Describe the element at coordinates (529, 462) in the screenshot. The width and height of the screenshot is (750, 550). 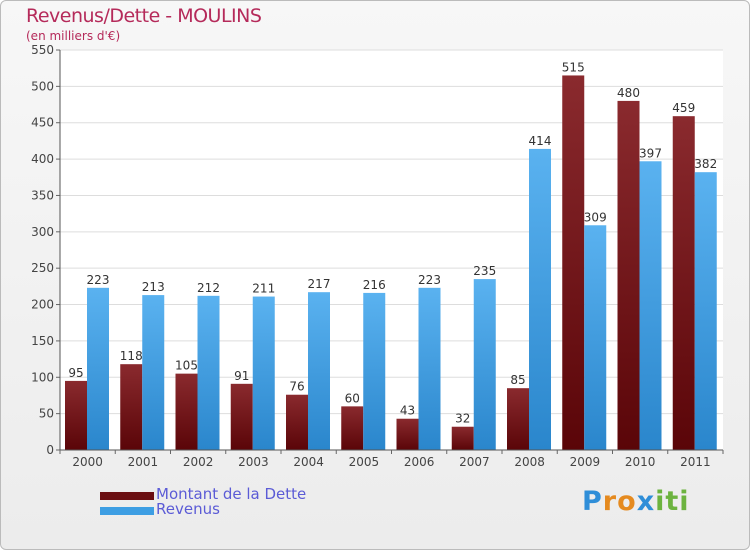
I see `x-tick-label: 2008` at that location.